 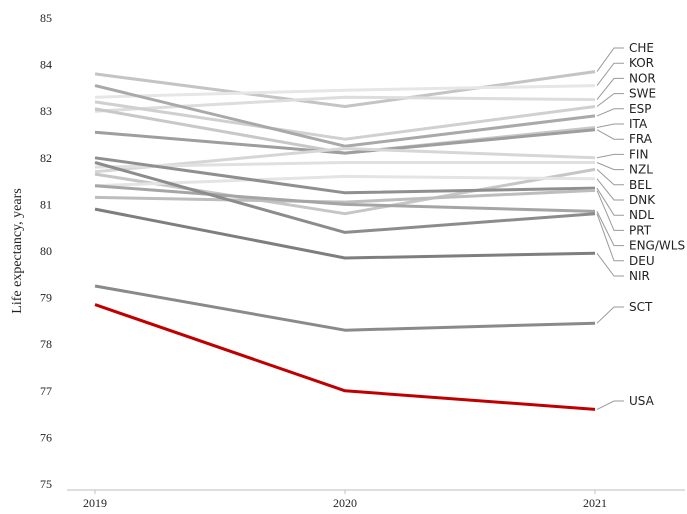 What do you see at coordinates (345, 160) in the screenshot?
I see `series-line-fin` at bounding box center [345, 160].